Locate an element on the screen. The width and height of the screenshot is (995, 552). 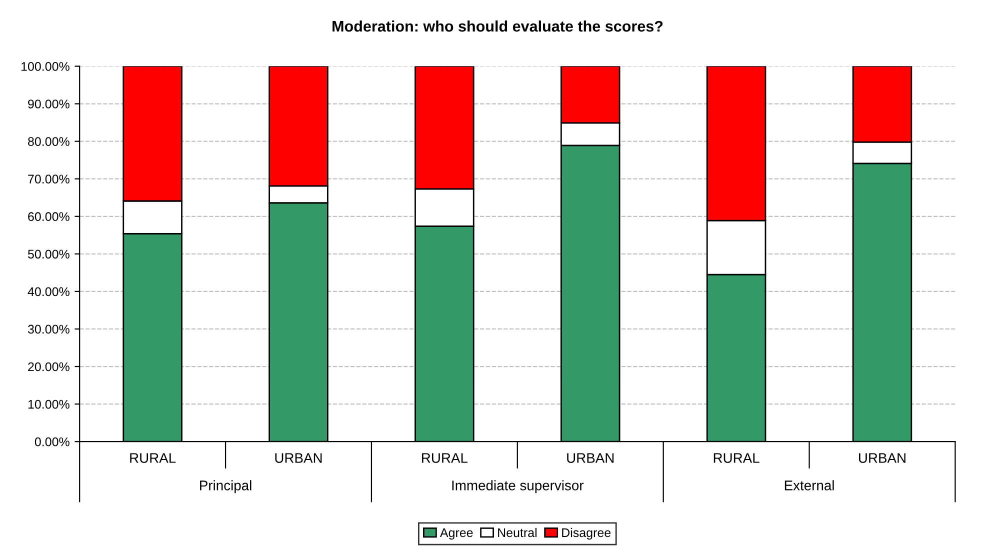
y-tick-label: 20.00% is located at coordinates (49, 367).